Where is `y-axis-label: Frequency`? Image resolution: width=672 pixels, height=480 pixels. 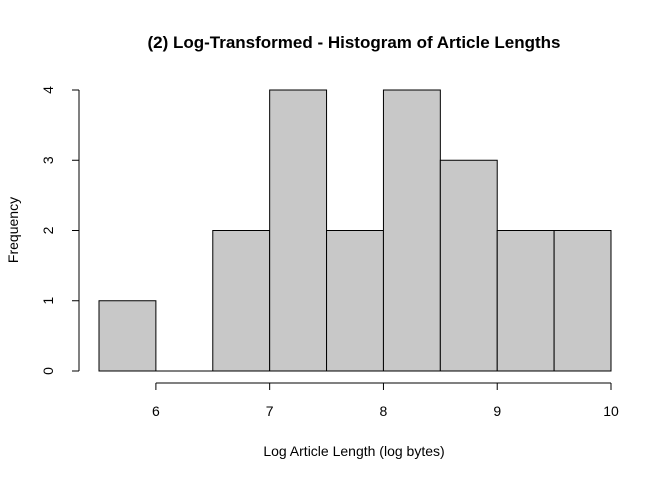
y-axis-label: Frequency is located at coordinates (13, 230).